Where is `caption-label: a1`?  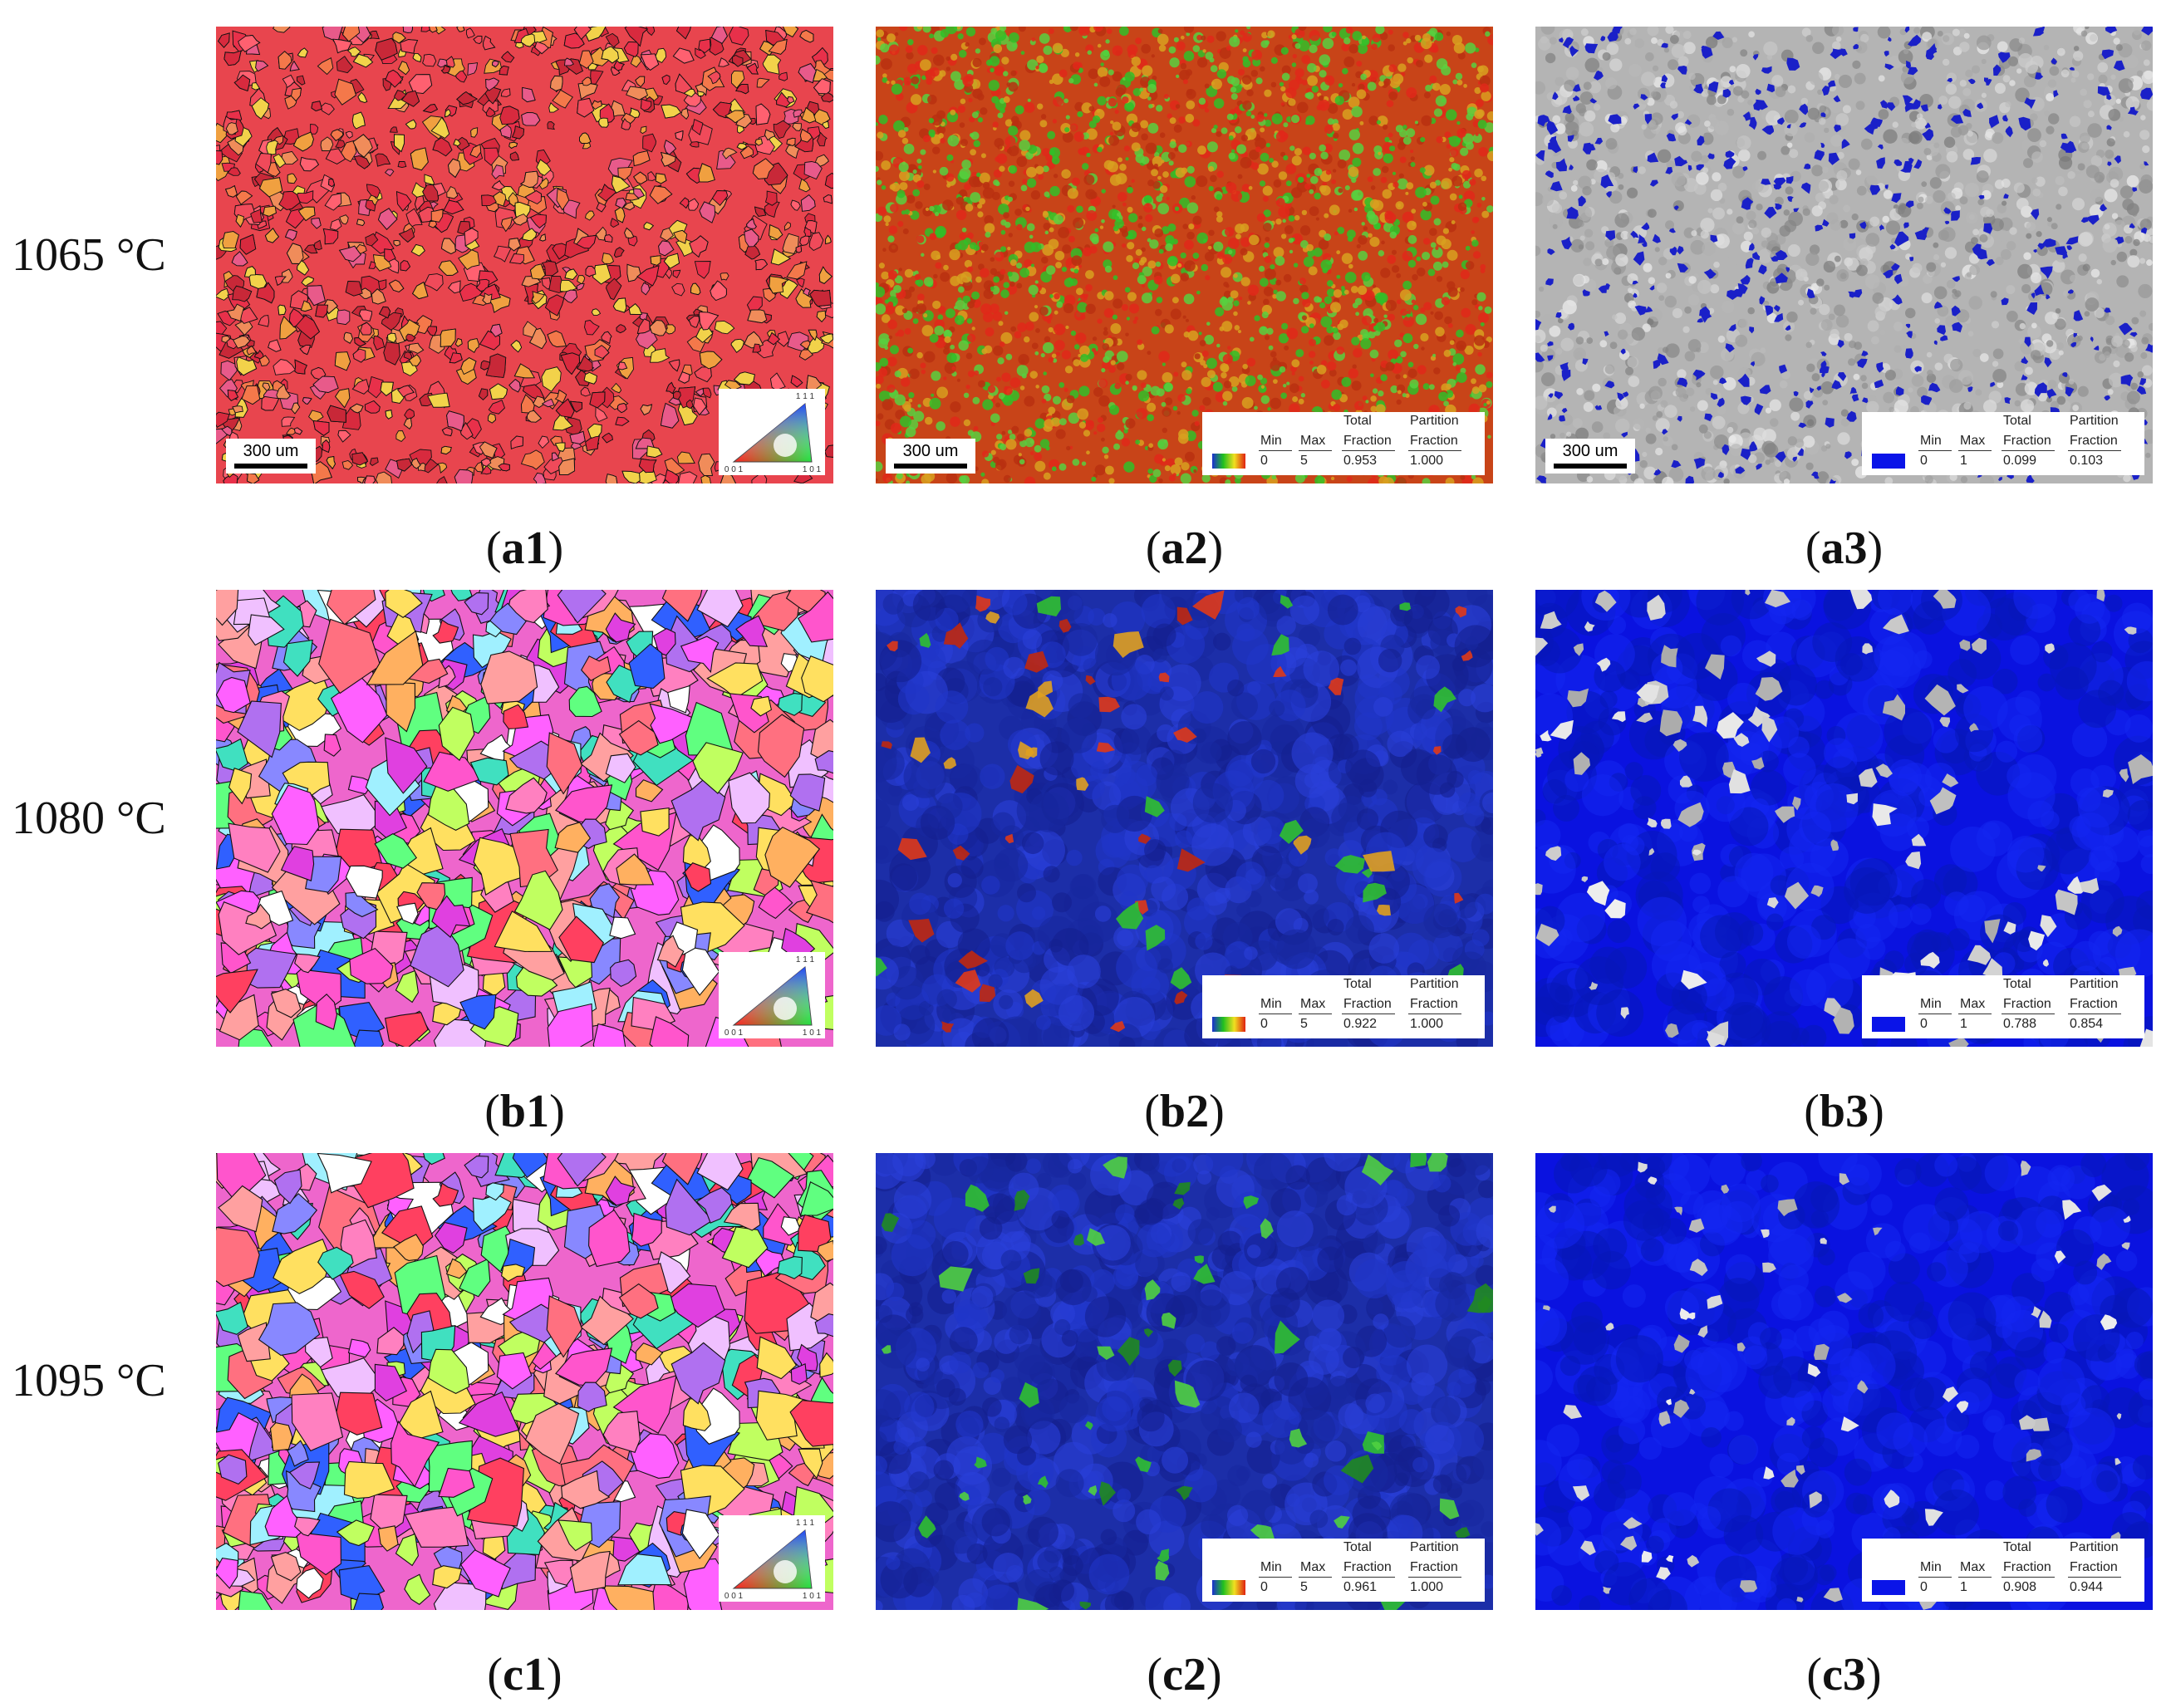
caption-label: a1 is located at coordinates (524, 549).